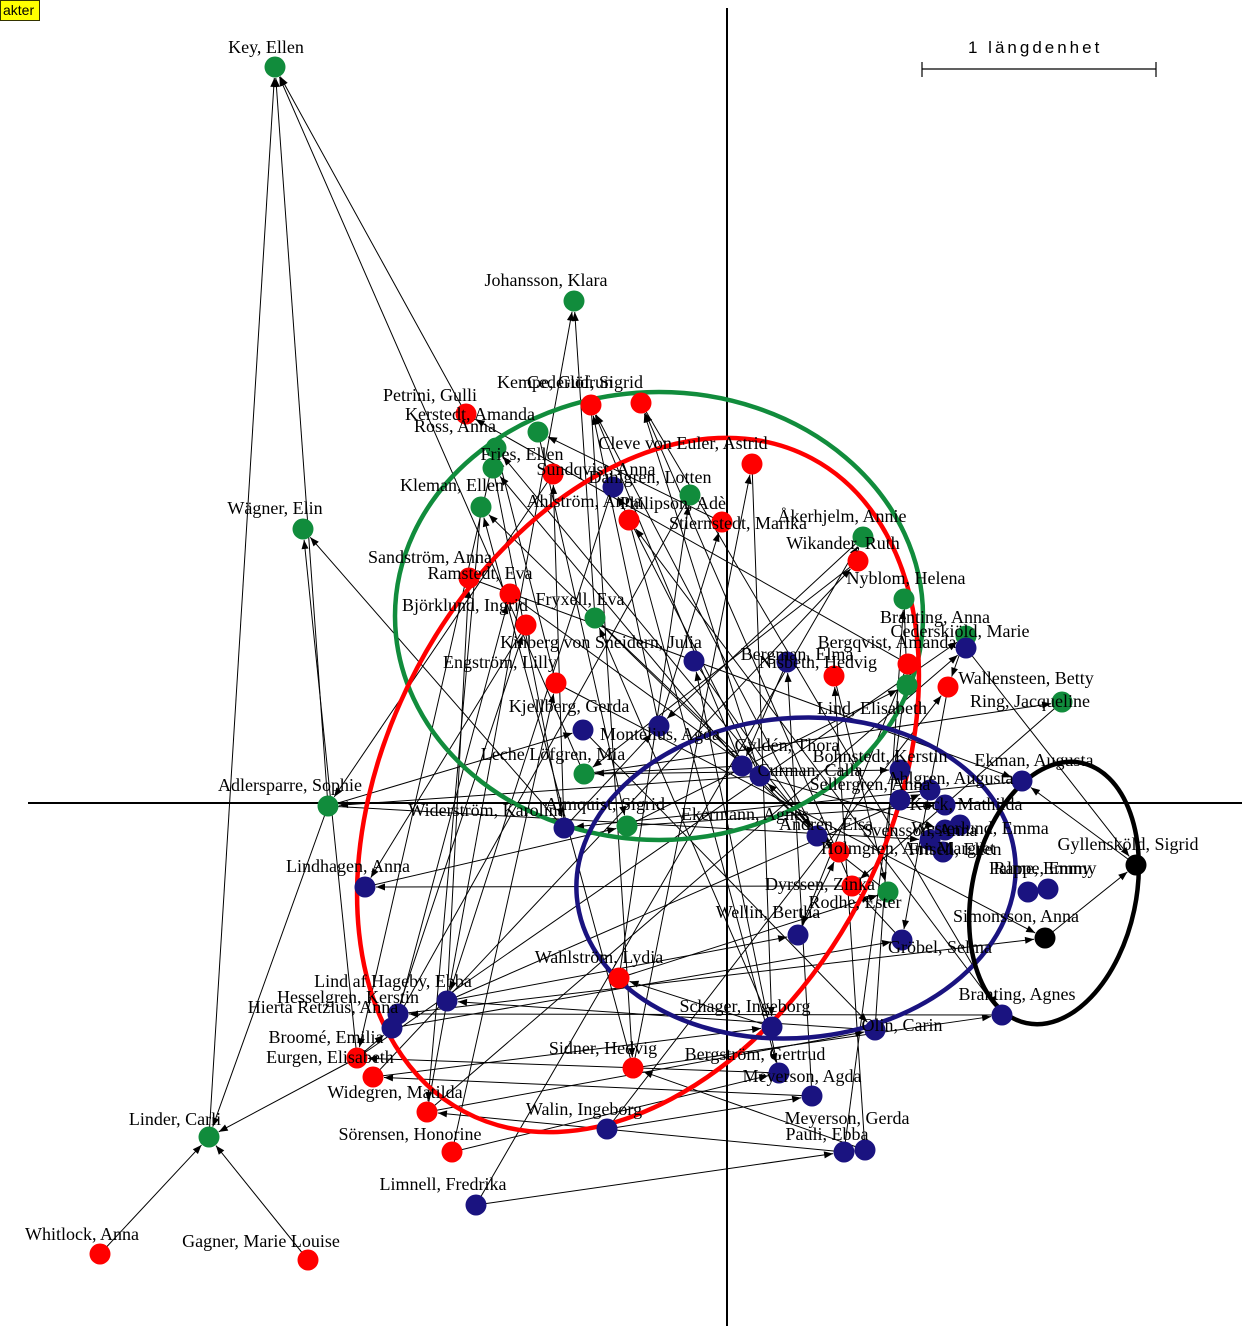 Image resolution: width=1242 pixels, height=1326 pixels. I want to click on node-label: Cederskiöld, Marie, so click(960, 631).